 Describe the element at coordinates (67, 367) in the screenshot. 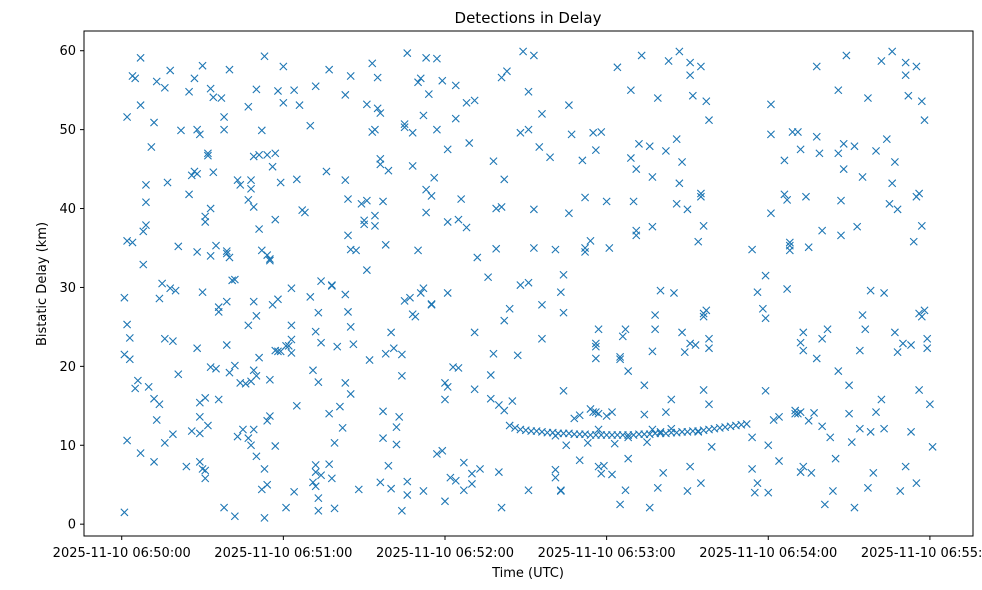

I see `y-tick-label: 20` at that location.